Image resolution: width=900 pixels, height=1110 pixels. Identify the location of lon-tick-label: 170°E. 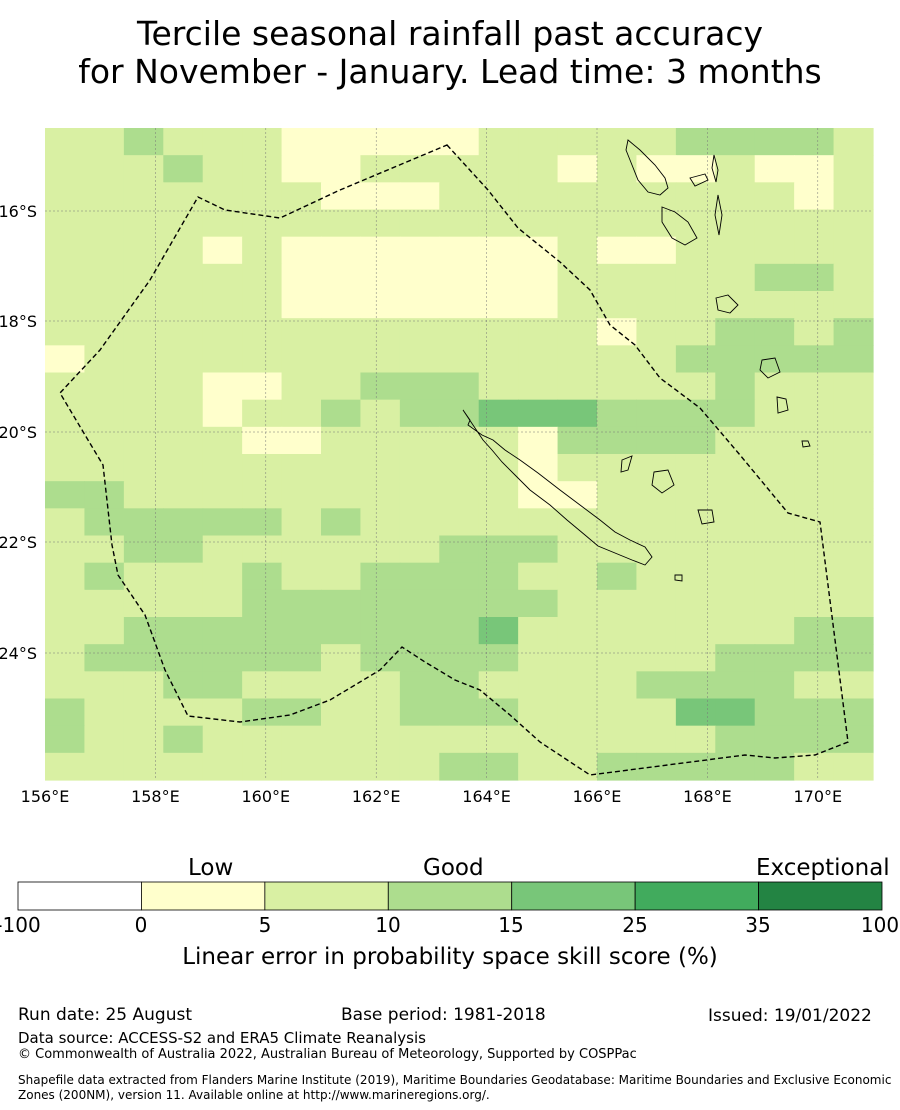
(817, 796).